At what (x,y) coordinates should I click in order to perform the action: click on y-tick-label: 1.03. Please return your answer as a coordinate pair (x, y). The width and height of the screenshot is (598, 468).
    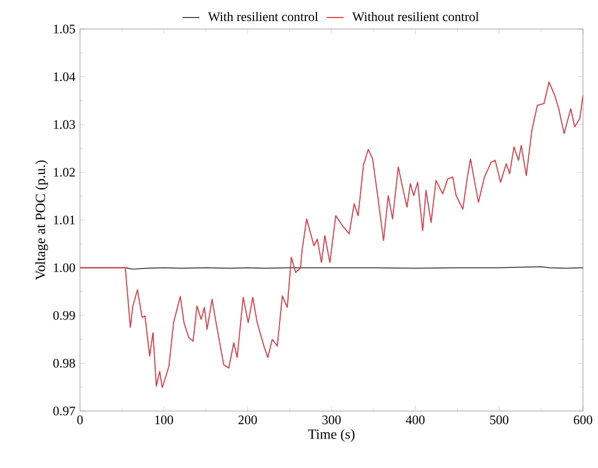
    Looking at the image, I should click on (64, 124).